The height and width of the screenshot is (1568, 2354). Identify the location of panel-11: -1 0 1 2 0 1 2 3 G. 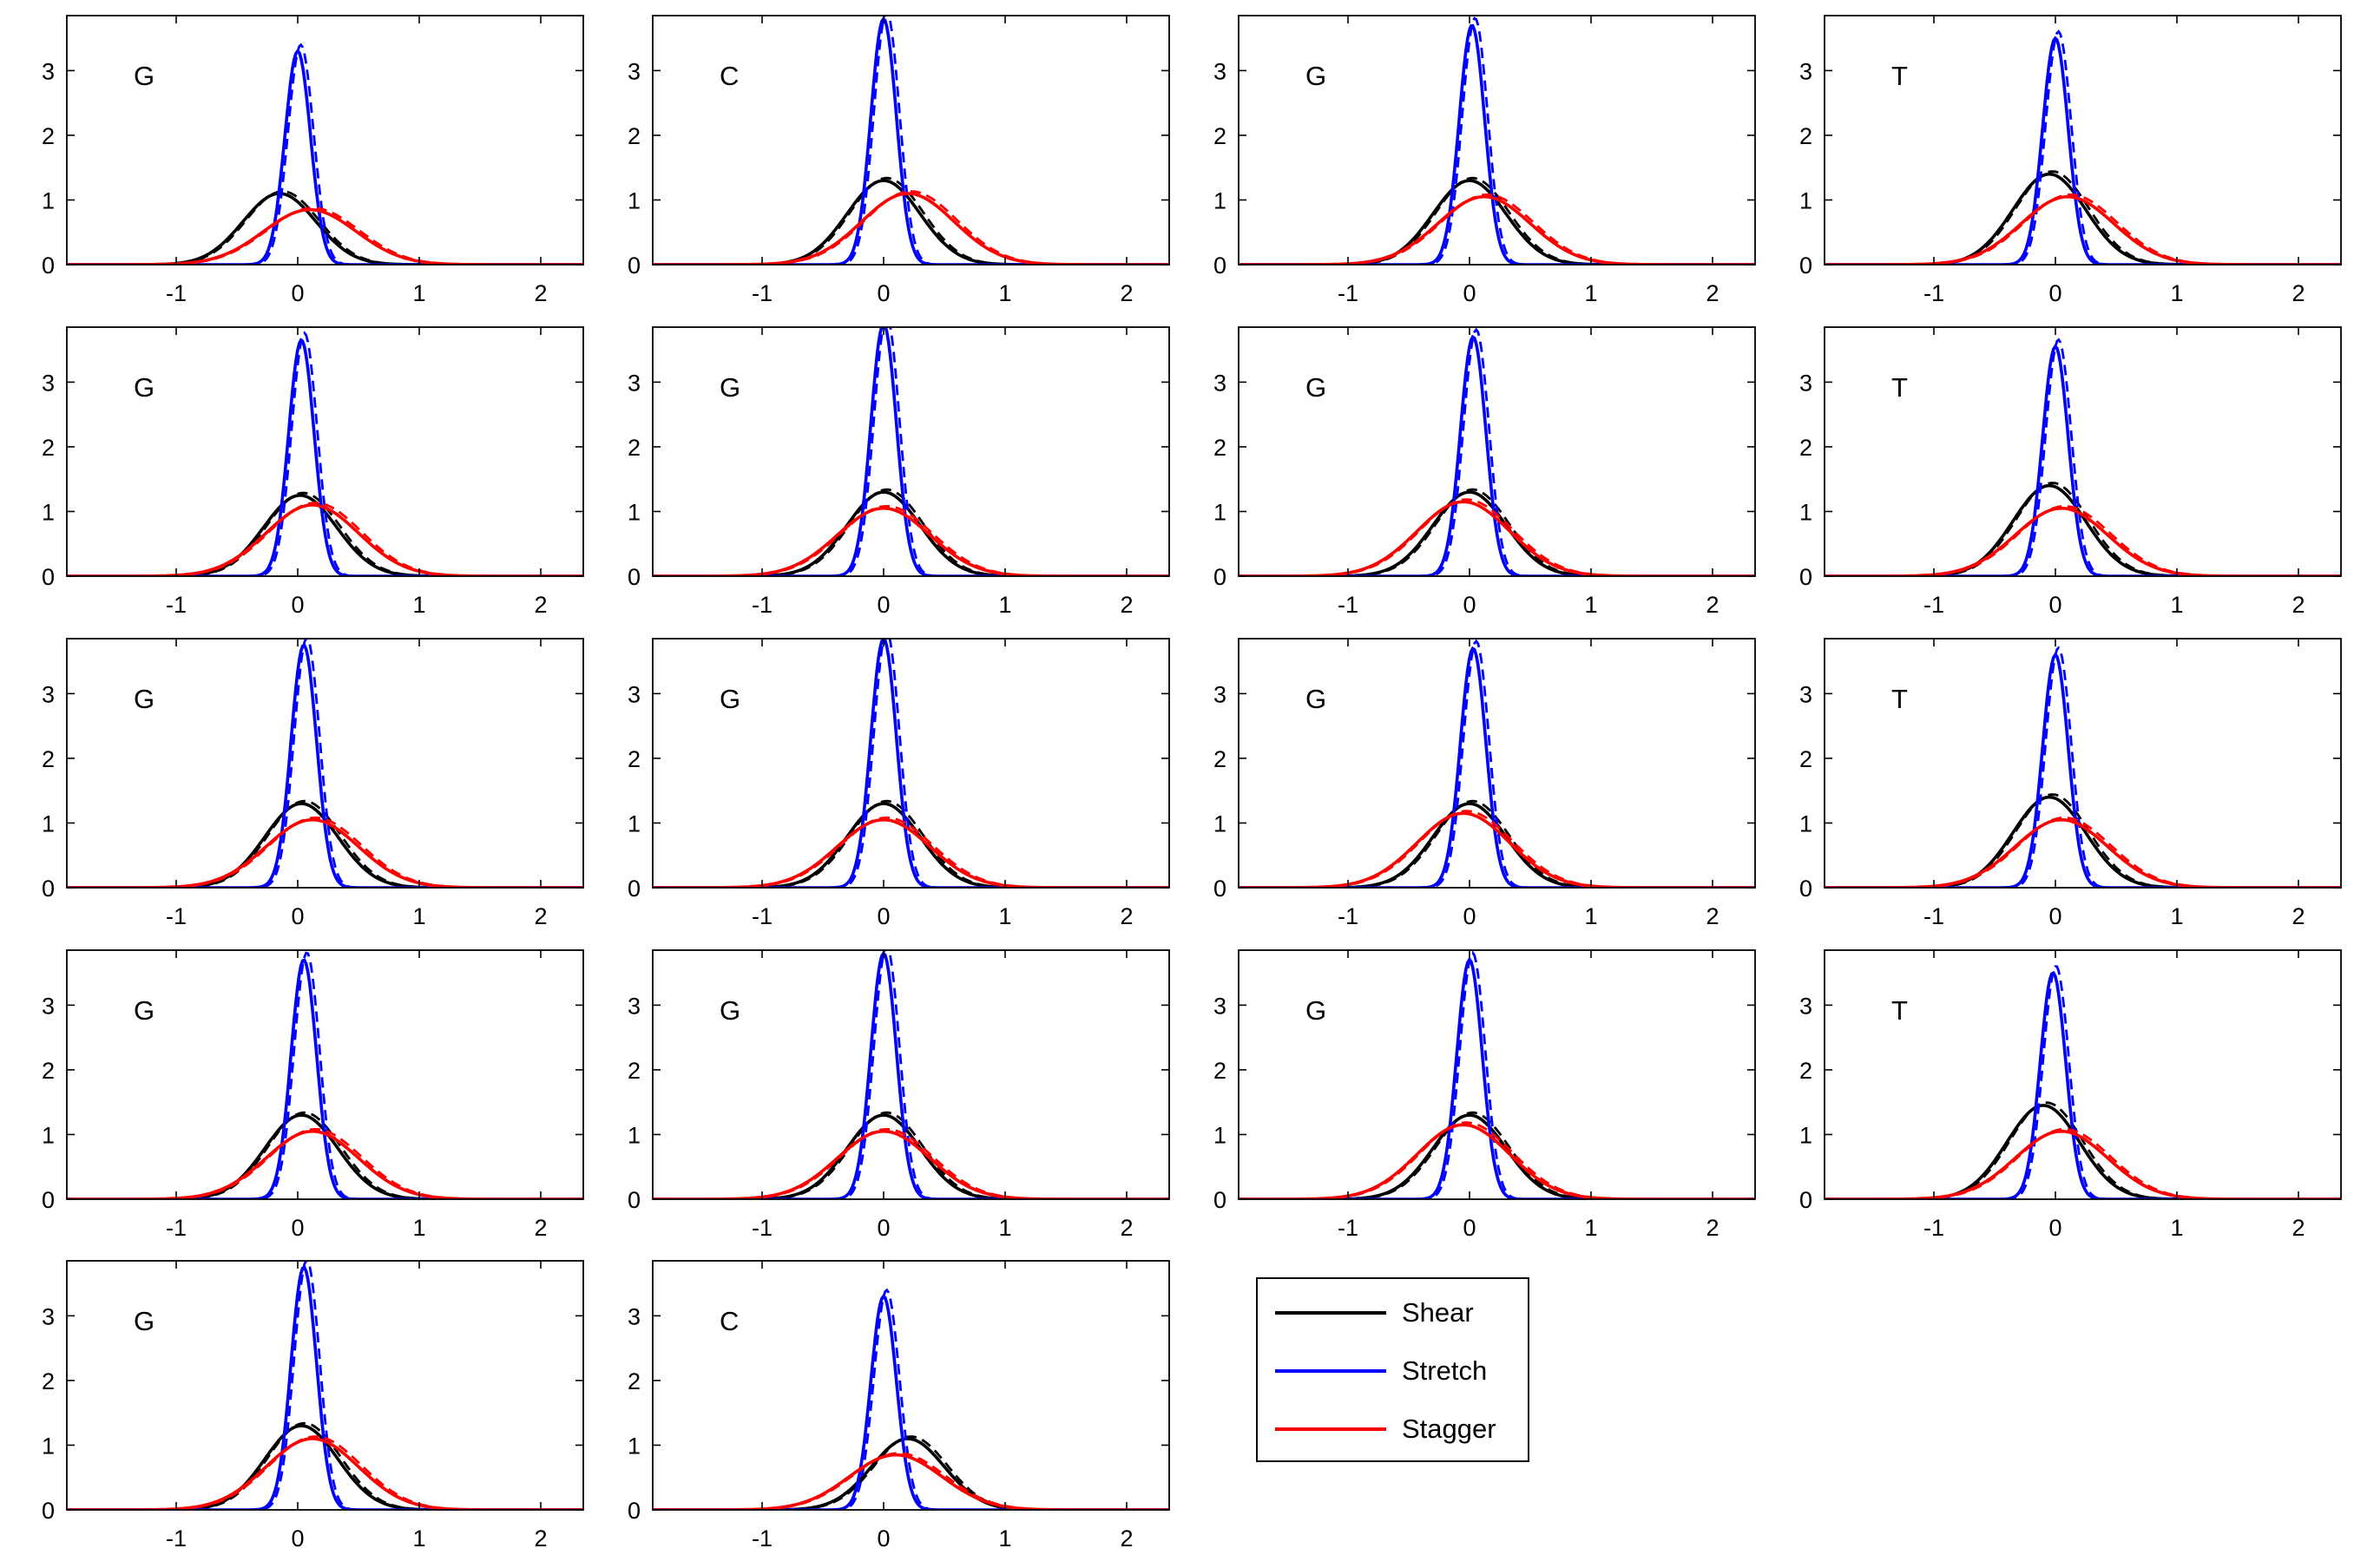
(1485, 783).